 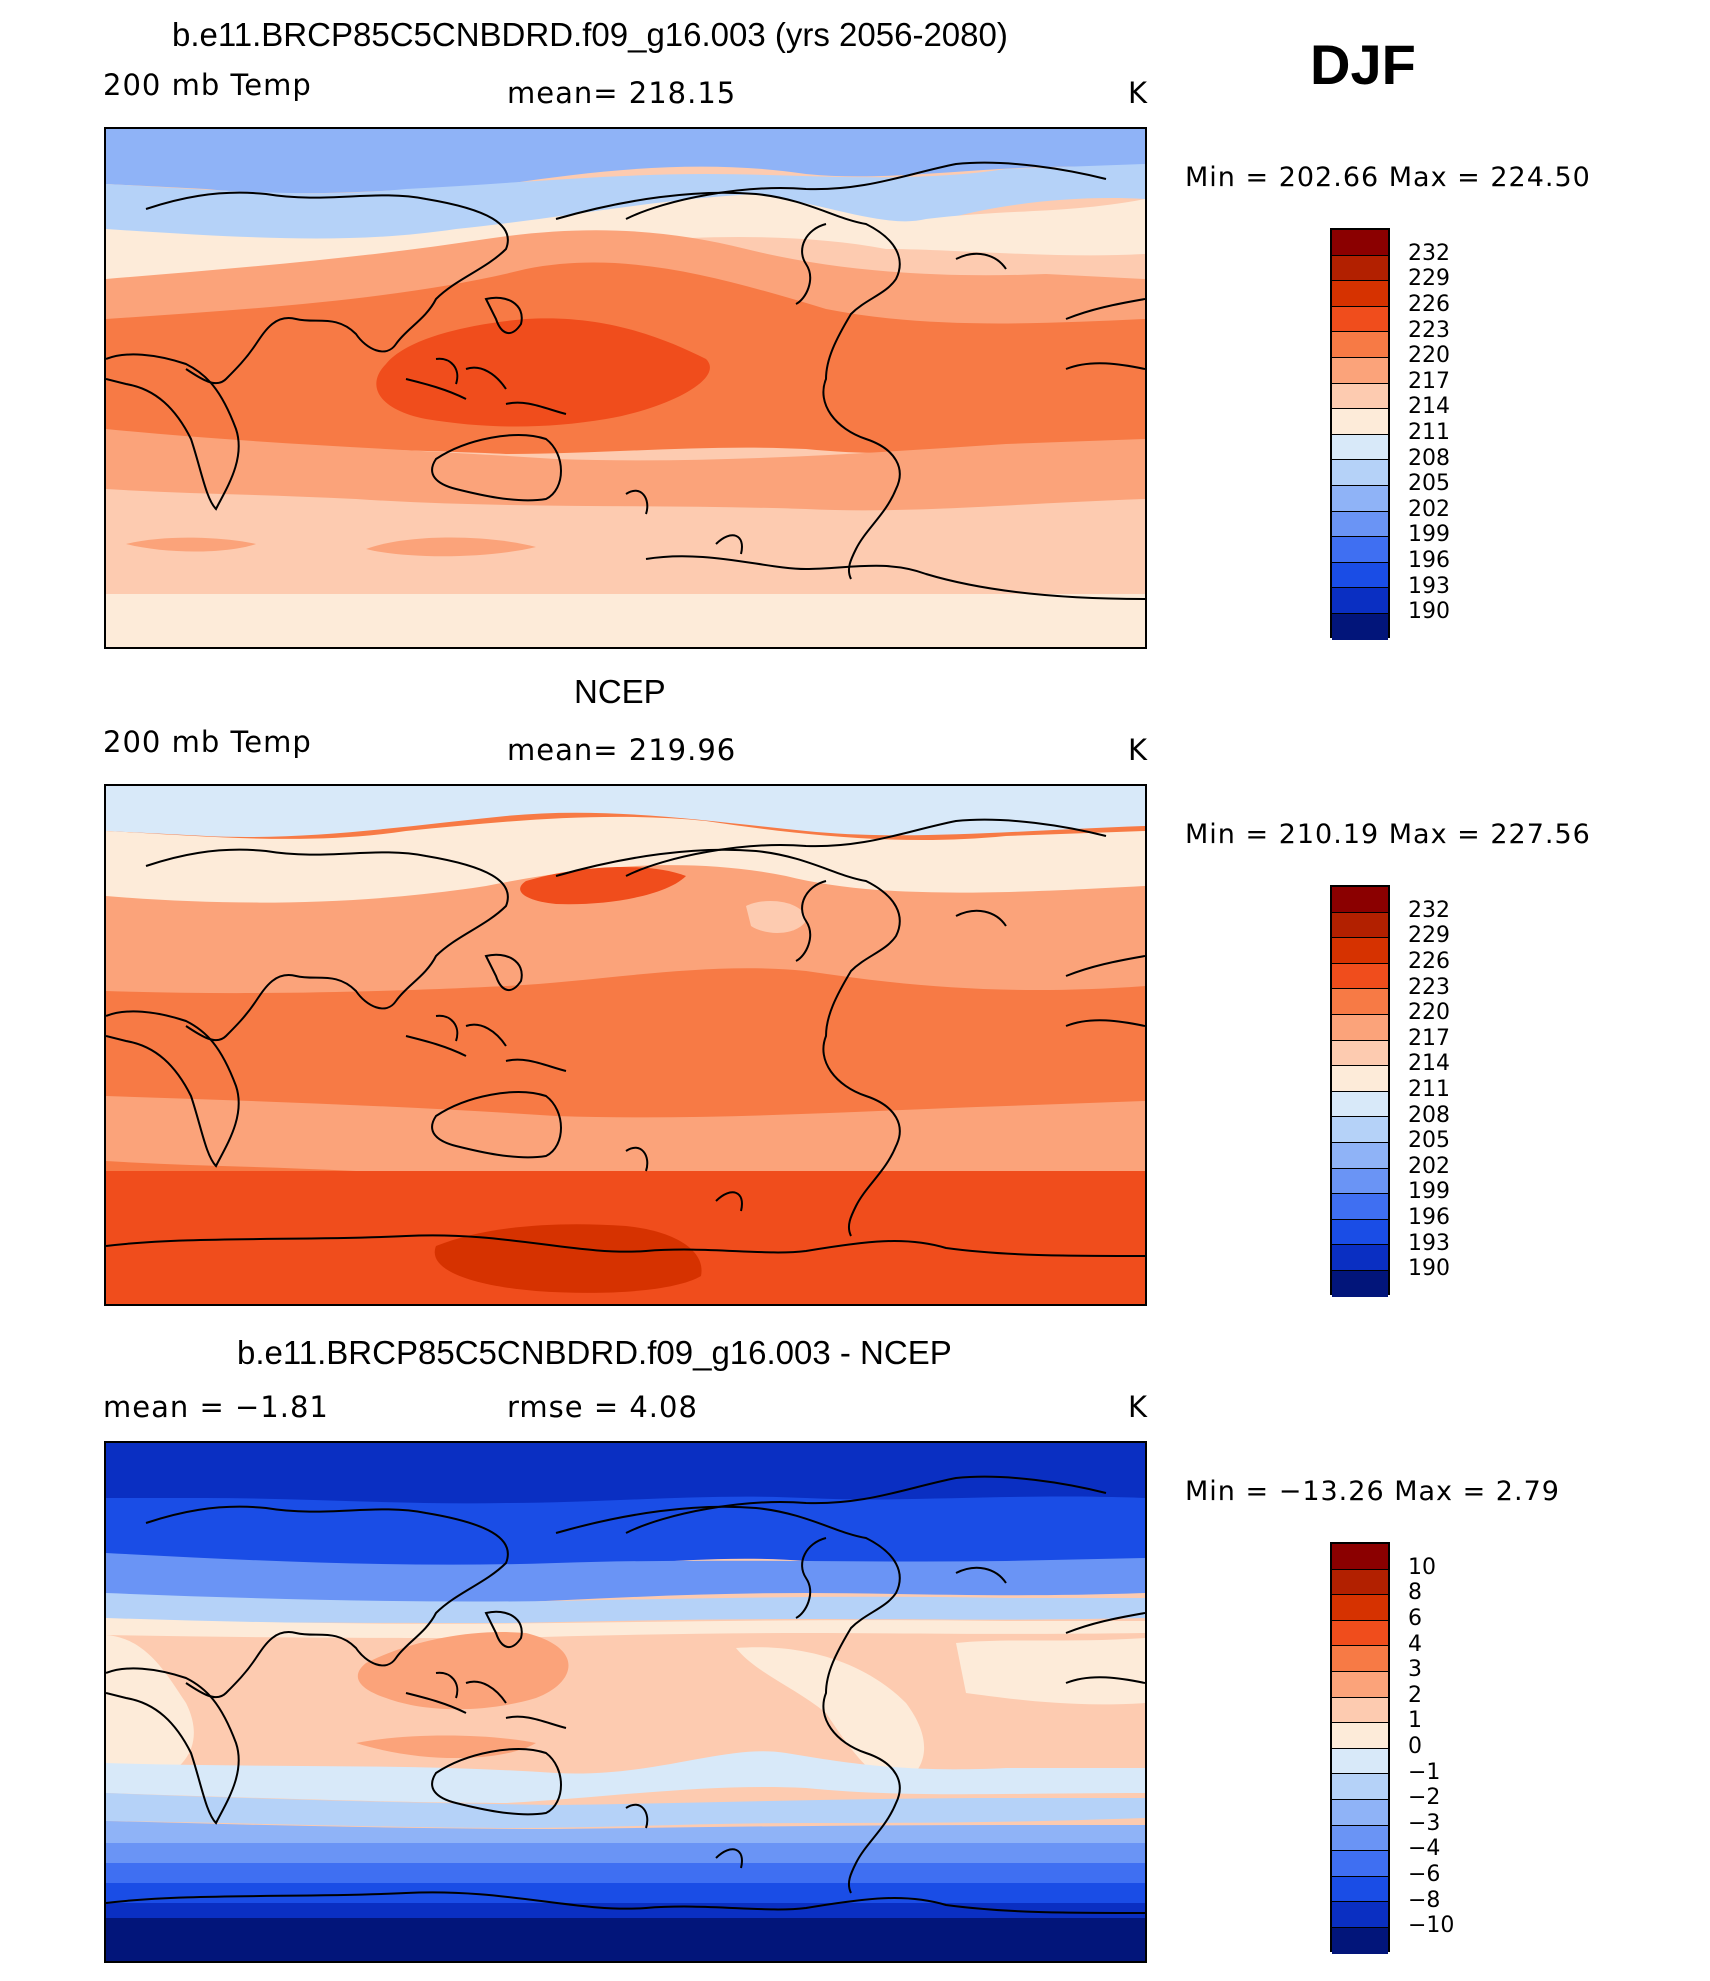 What do you see at coordinates (1415, 1618) in the screenshot?
I see `colorbar-tick-label: 6` at bounding box center [1415, 1618].